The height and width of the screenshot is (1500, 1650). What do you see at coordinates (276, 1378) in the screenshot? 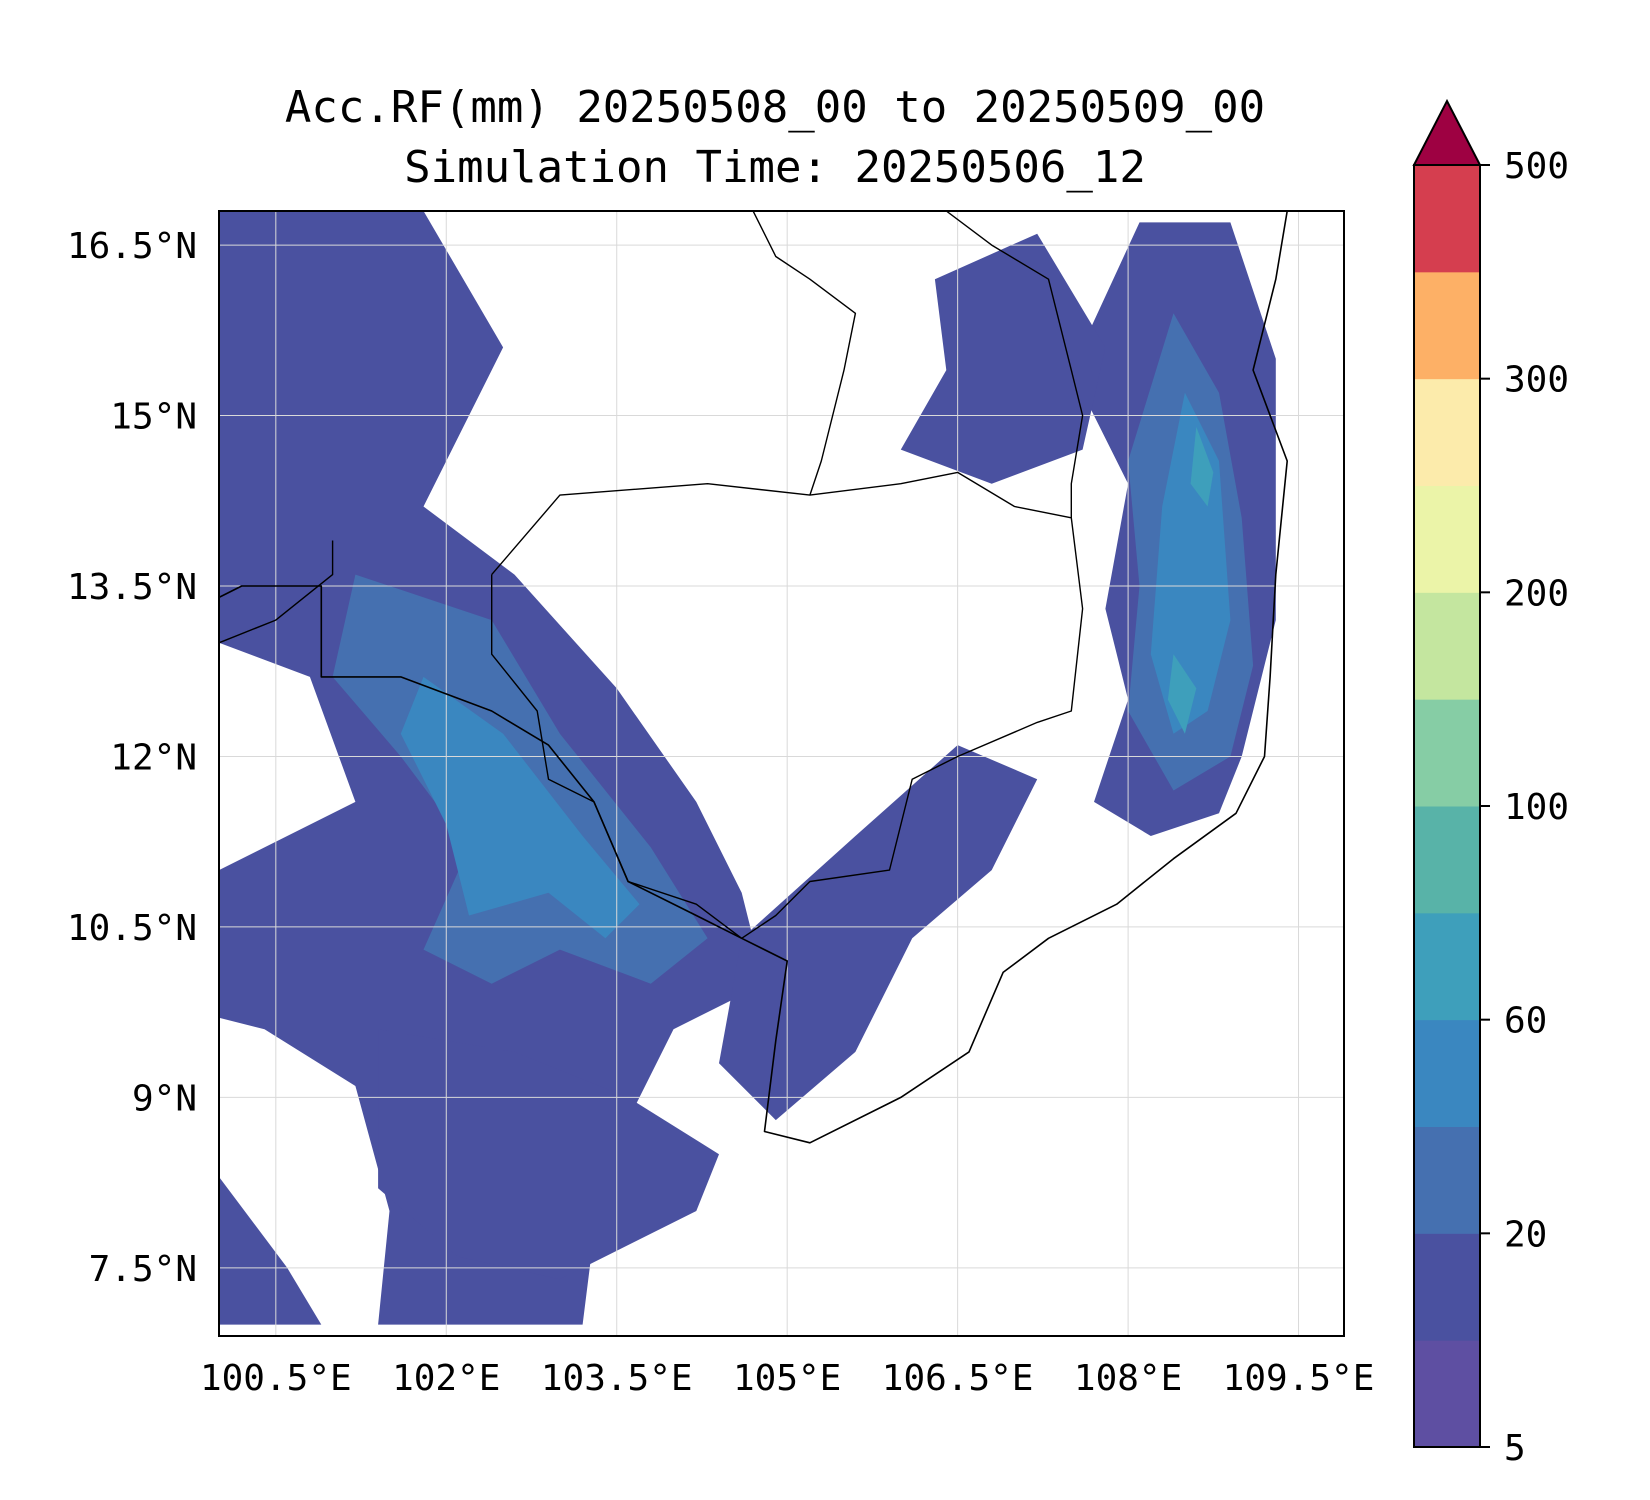
I see `lon-tick-label: 100.5°E` at bounding box center [276, 1378].